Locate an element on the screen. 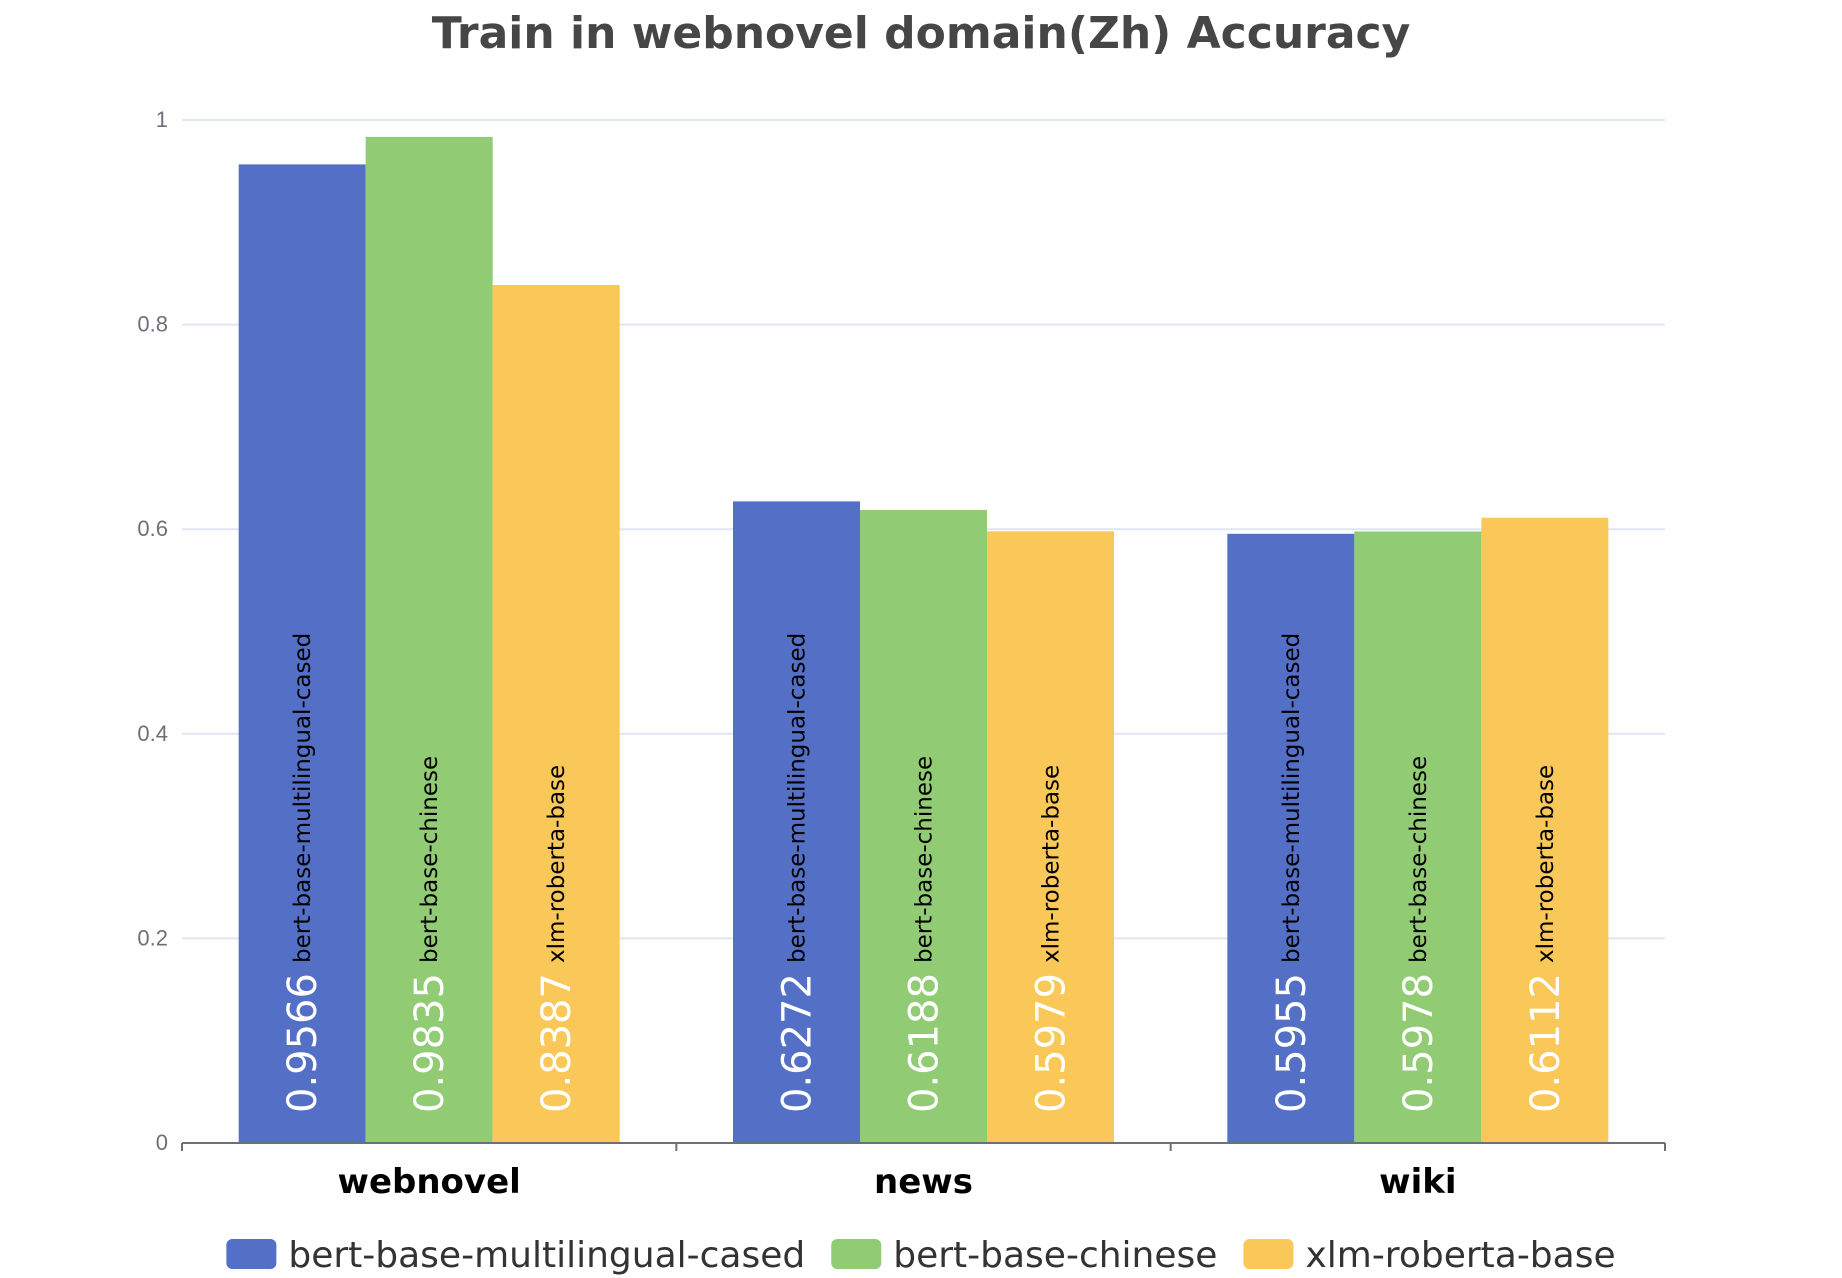 The width and height of the screenshot is (1842, 1278). legend-label: xlm-roberta-base is located at coordinates (1460, 1255).